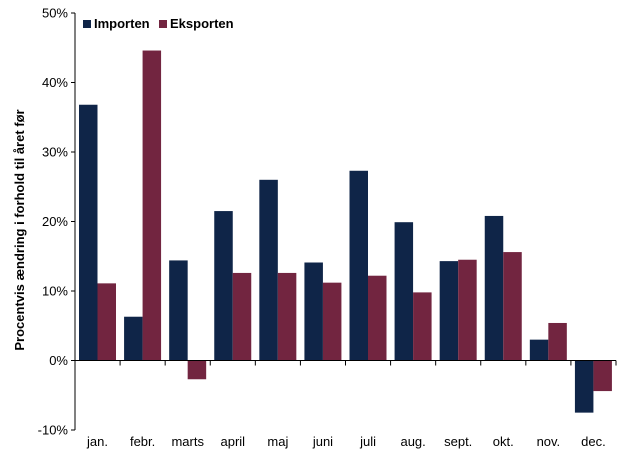 This screenshot has width=630, height=457. What do you see at coordinates (503, 441) in the screenshot?
I see `x-tick-label-10: okt.` at bounding box center [503, 441].